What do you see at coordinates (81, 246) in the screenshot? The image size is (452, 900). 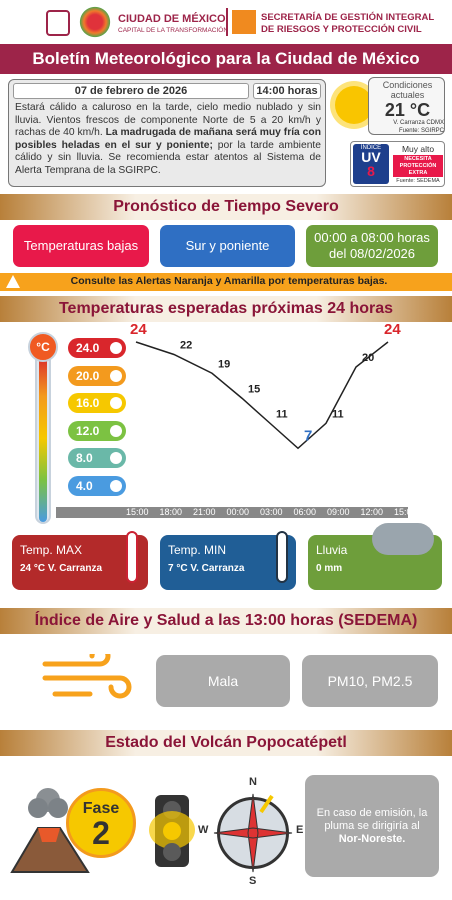 I see `phenomenon-pill: Temperaturas bajas` at bounding box center [81, 246].